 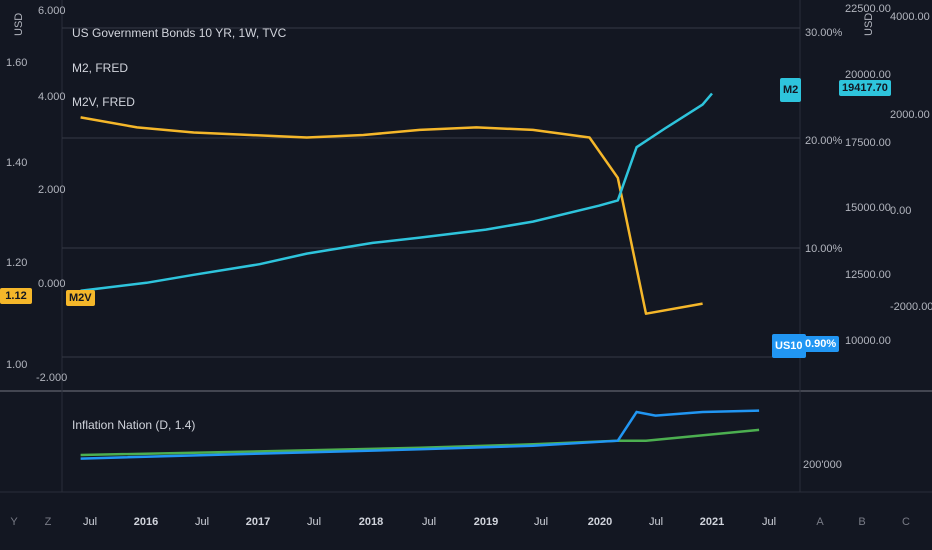 What do you see at coordinates (179, 33) in the screenshot?
I see `legend-us10: US Government Bonds 10 YR, 1W, TVC` at bounding box center [179, 33].